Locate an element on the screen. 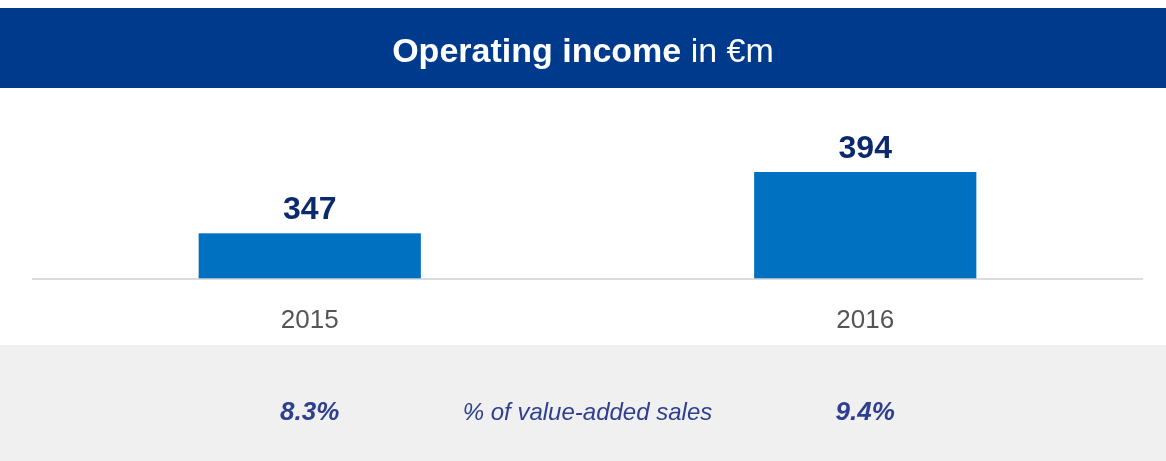 The image size is (1166, 461). x-tick-label: 2016 is located at coordinates (865, 319).